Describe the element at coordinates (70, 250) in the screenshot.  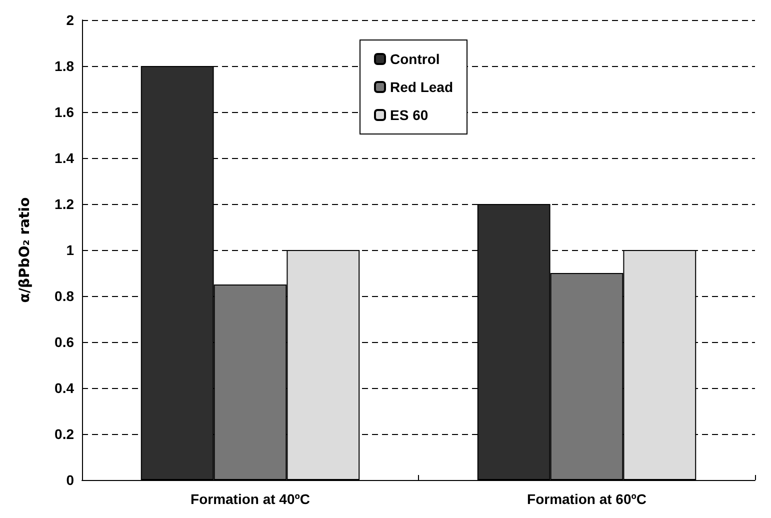
I see `y-tick-label: 1` at that location.